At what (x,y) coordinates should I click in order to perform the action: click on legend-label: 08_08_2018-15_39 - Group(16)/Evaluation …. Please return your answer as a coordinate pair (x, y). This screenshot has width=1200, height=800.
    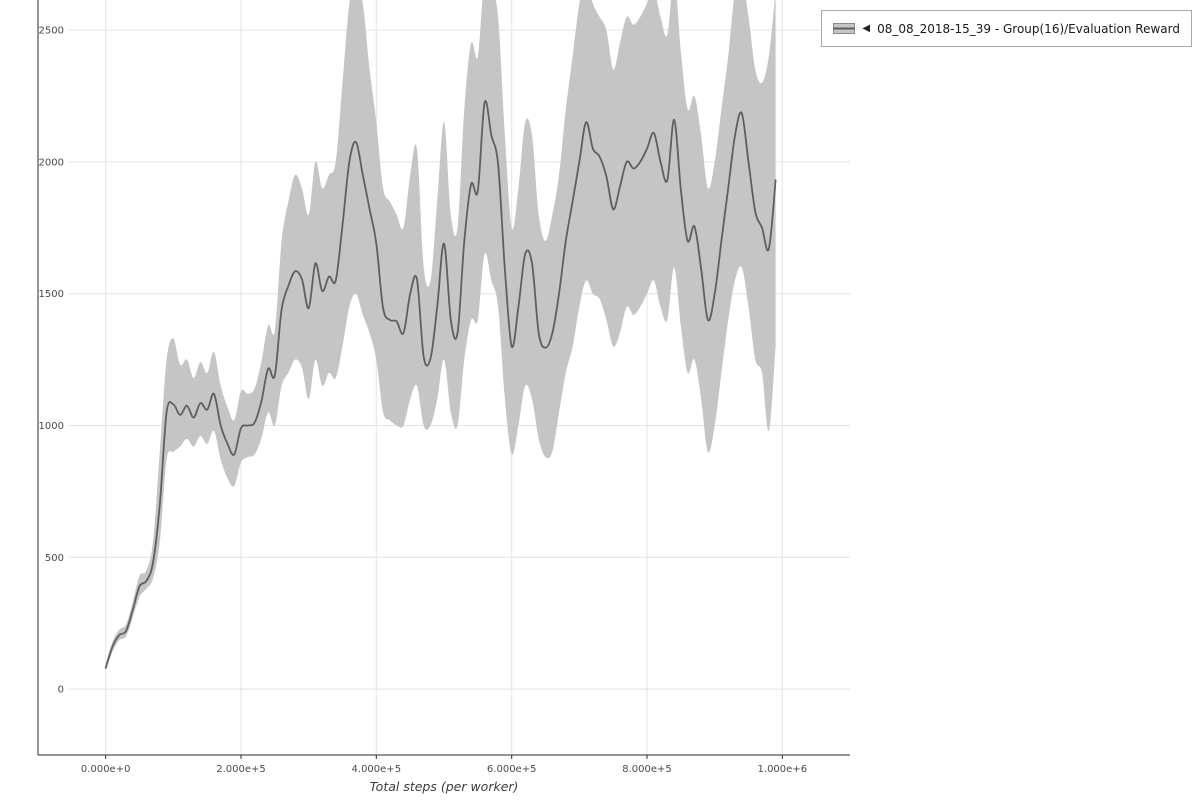
    Looking at the image, I should click on (1028, 28).